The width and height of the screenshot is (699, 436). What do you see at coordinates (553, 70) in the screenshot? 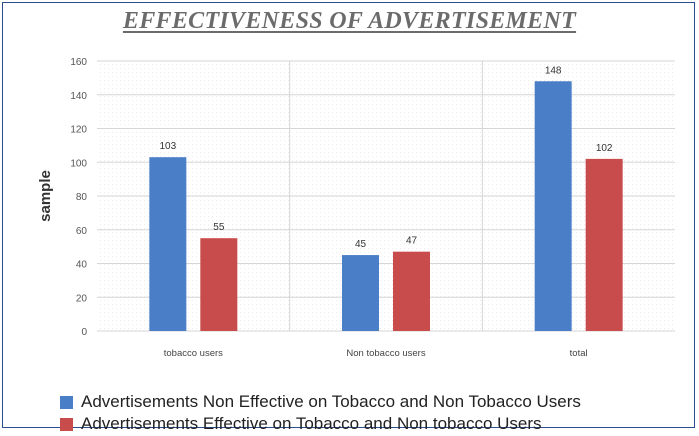
I see `data-label: 148` at bounding box center [553, 70].